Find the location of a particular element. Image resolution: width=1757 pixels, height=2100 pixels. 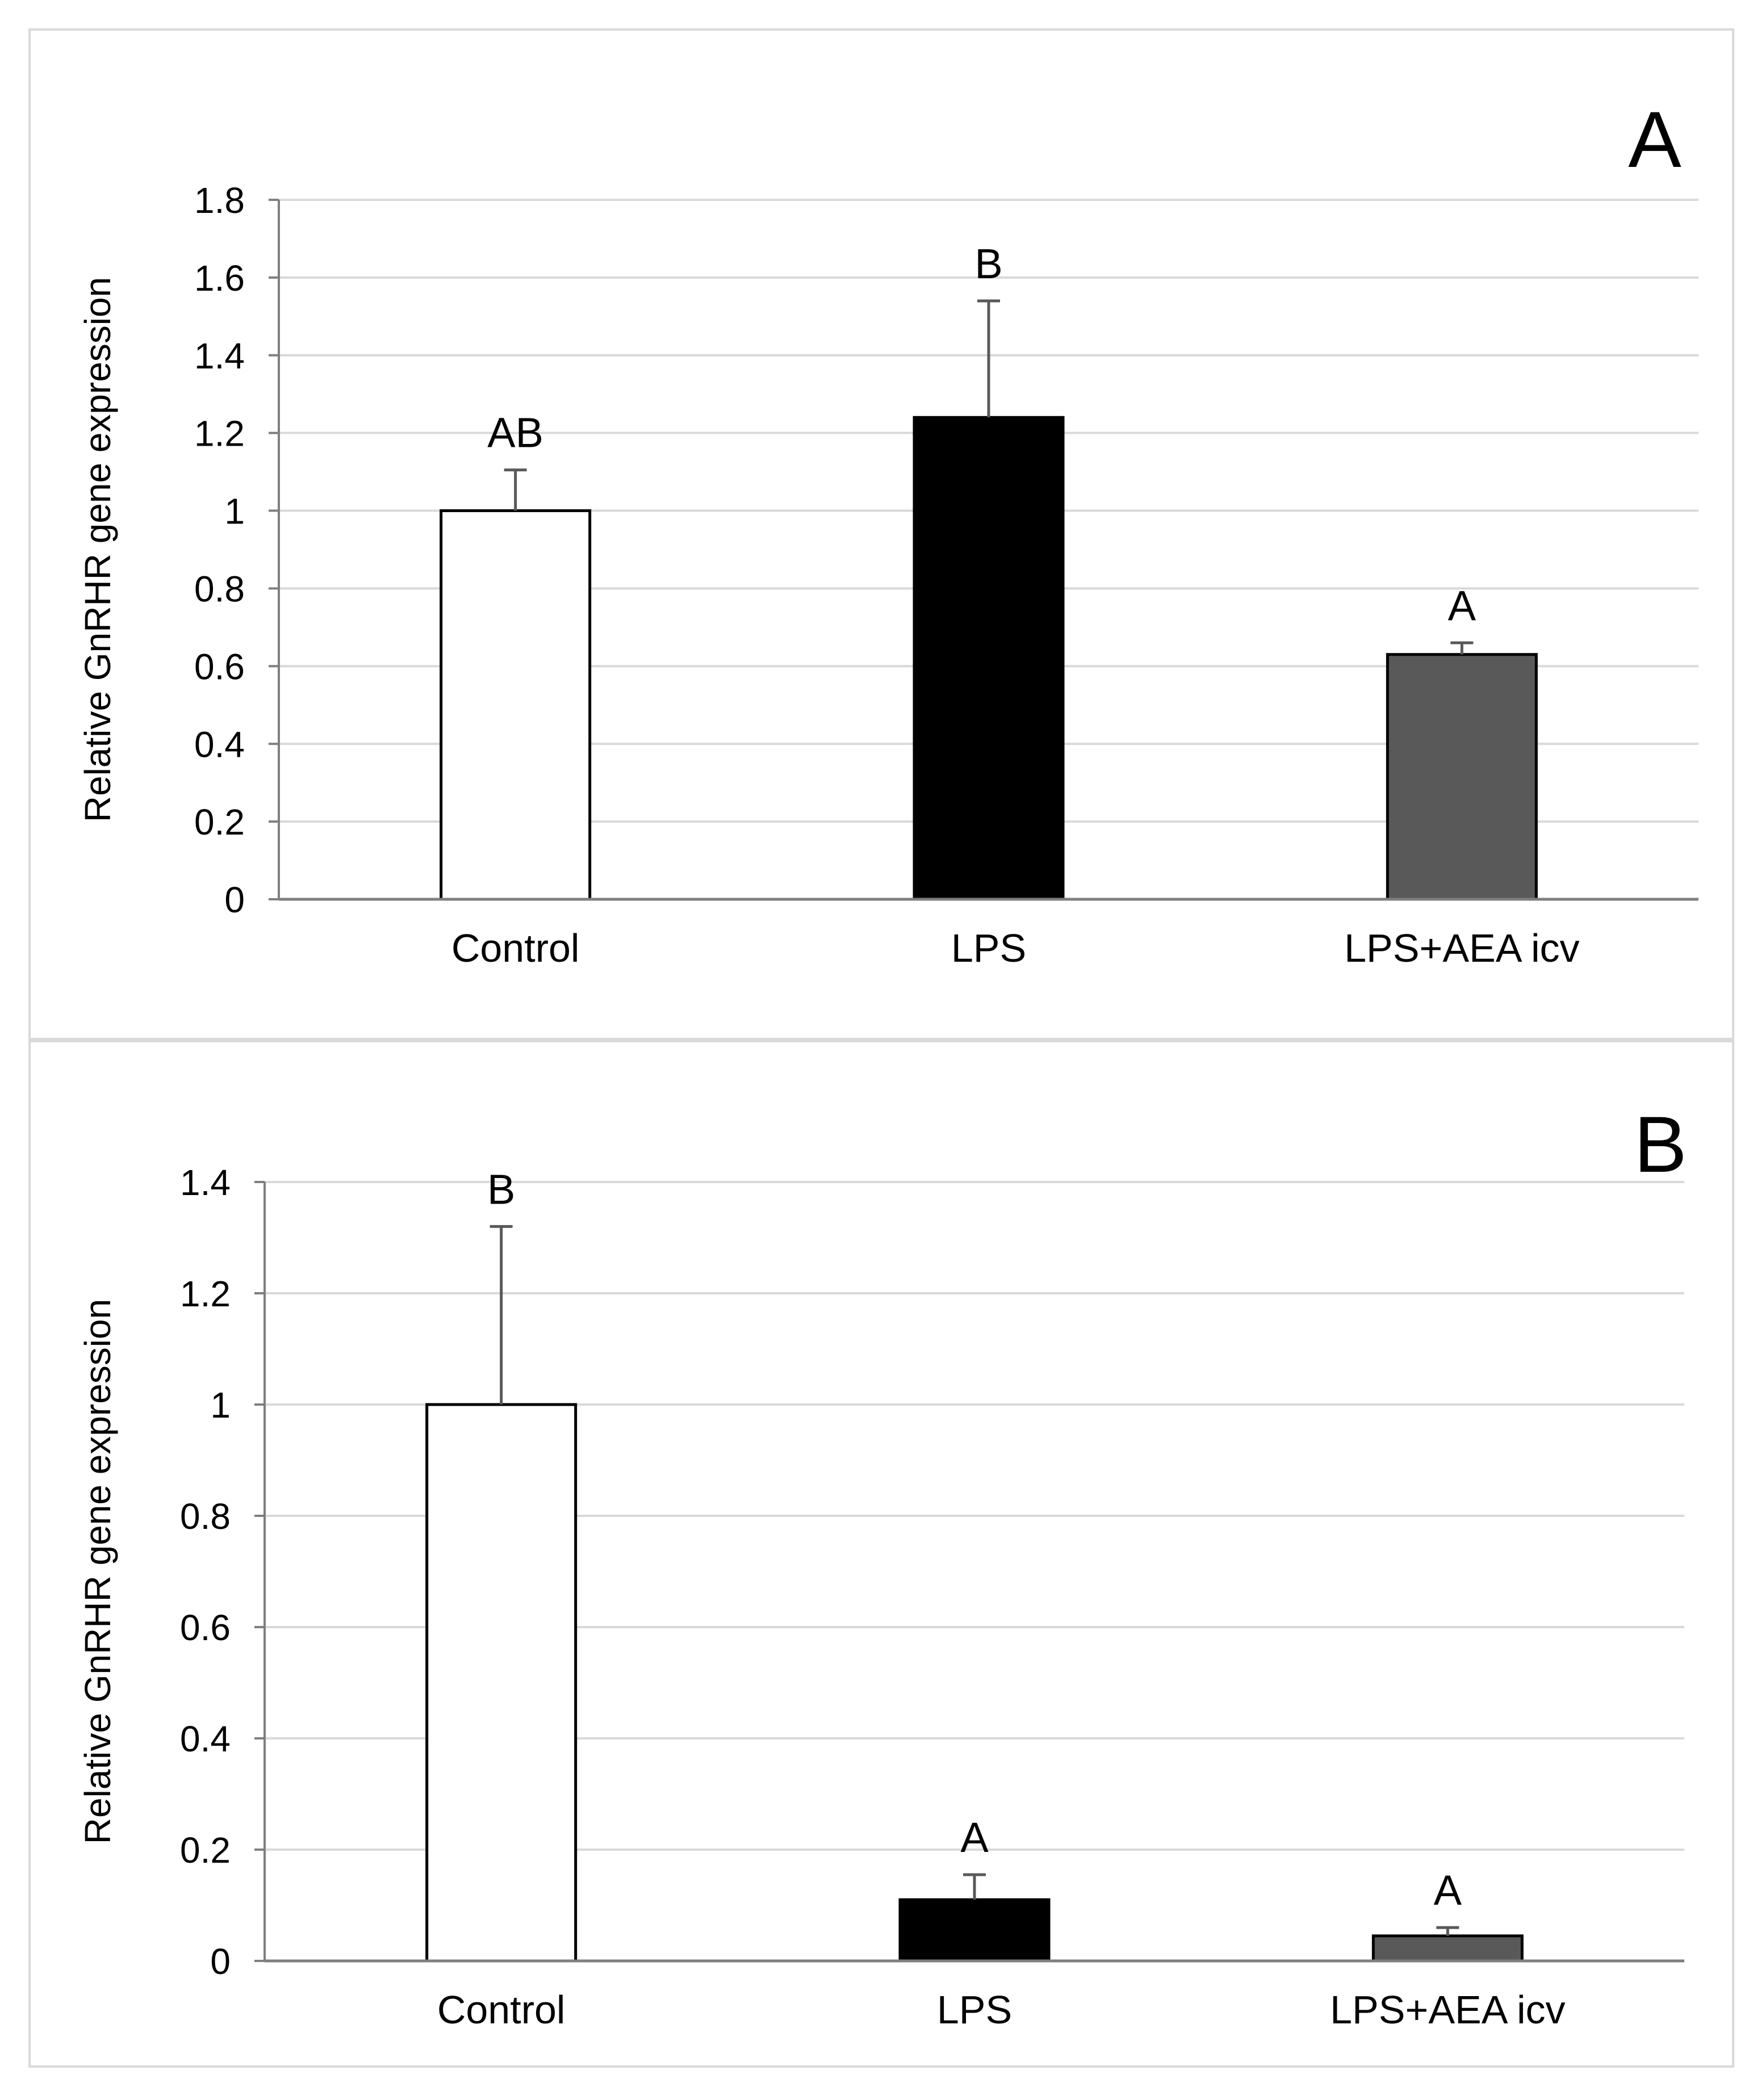

y-tick-label: 1.8 is located at coordinates (219, 200).